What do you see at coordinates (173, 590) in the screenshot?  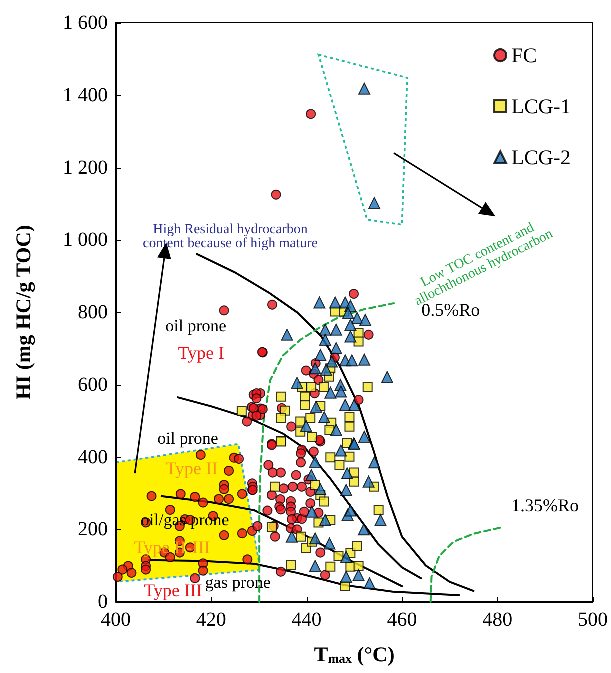 I see `annotation: Type III` at bounding box center [173, 590].